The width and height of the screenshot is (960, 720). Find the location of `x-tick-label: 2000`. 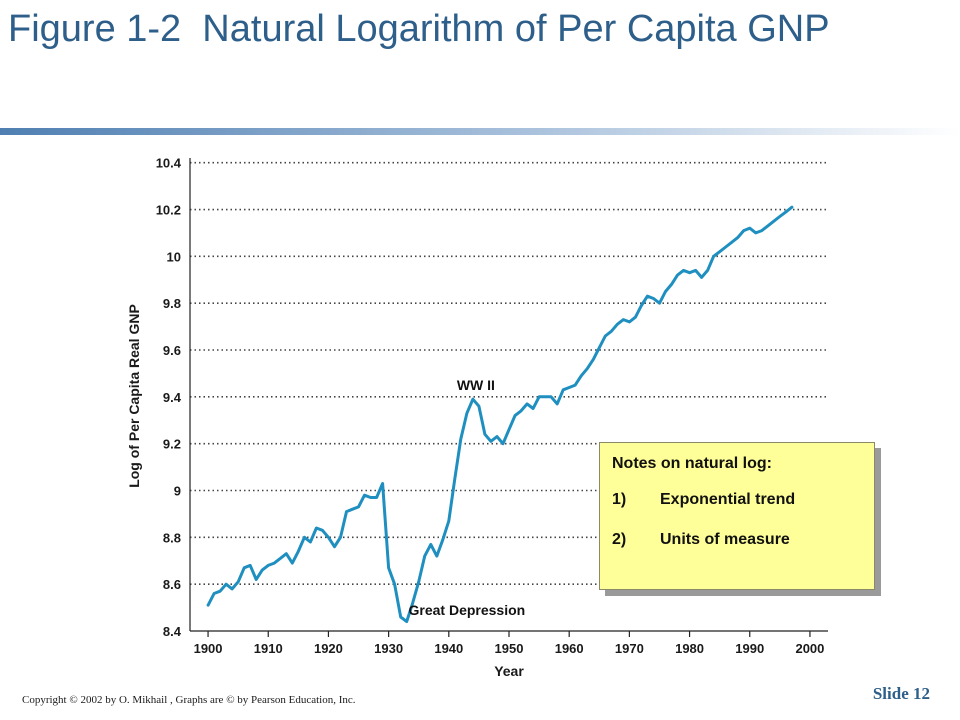

x-tick-label: 2000 is located at coordinates (809, 648).